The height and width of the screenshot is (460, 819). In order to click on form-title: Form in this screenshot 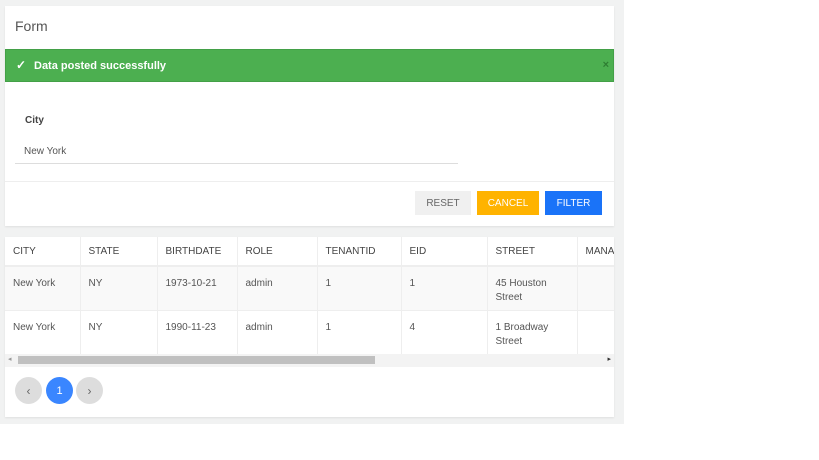, I will do `click(31, 26)`.